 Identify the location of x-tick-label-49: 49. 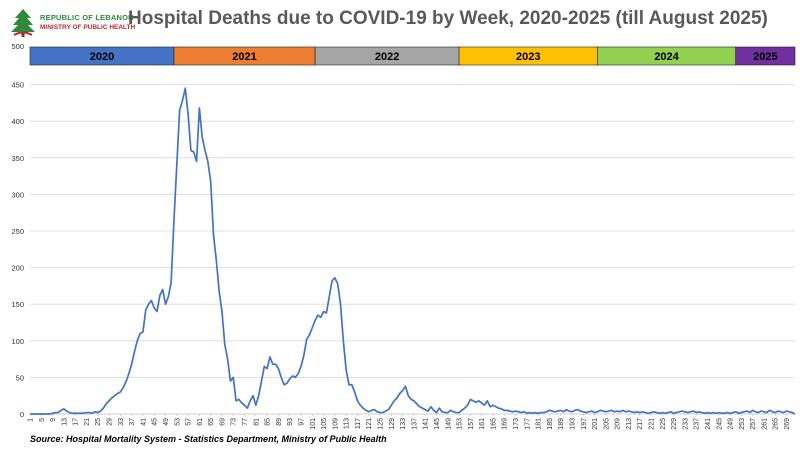
(166, 422).